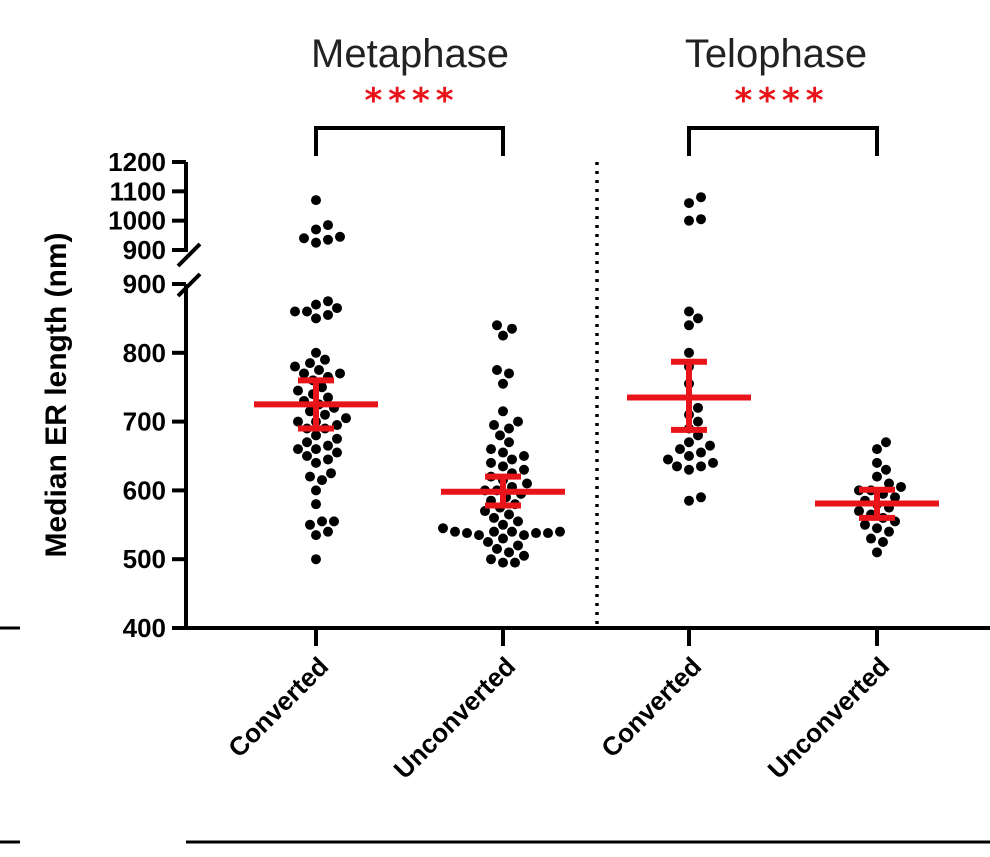 This screenshot has width=990, height=857. Describe the element at coordinates (144, 490) in the screenshot. I see `y-tick-label: 600` at that location.